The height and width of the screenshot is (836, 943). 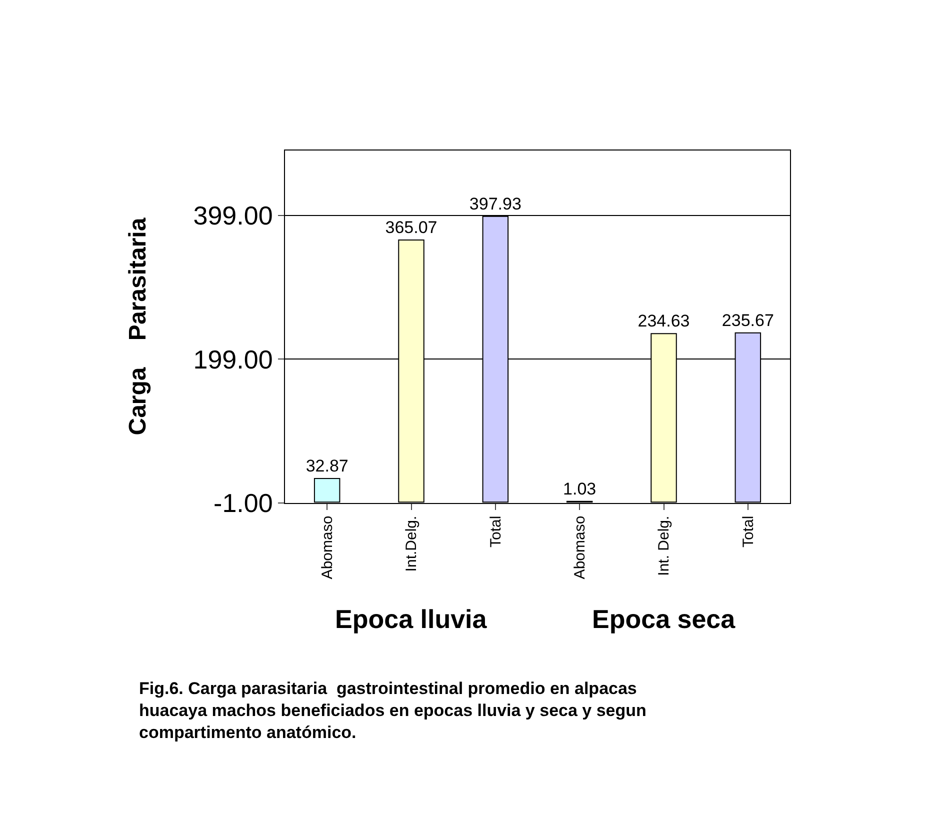 What do you see at coordinates (664, 546) in the screenshot?
I see `x-tick-label: Int. Delg.` at bounding box center [664, 546].